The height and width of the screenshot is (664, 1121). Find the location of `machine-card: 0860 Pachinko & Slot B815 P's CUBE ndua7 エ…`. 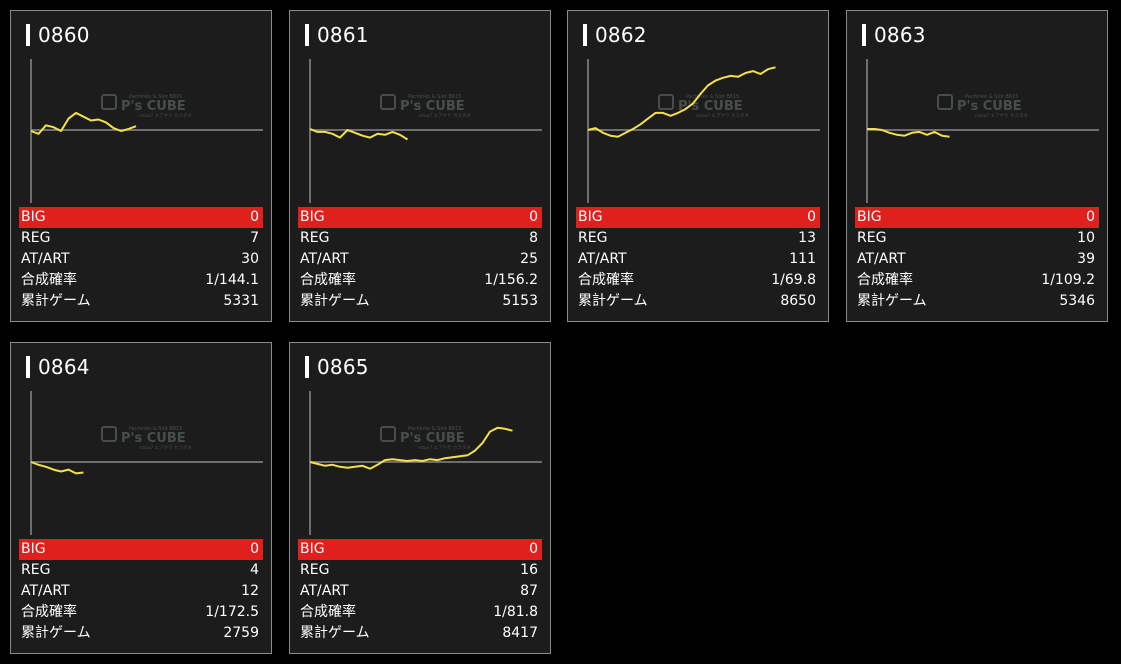

machine-card: 0860 Pachinko & Slot B815 P's CUBE ndua7 エ… is located at coordinates (141, 166).